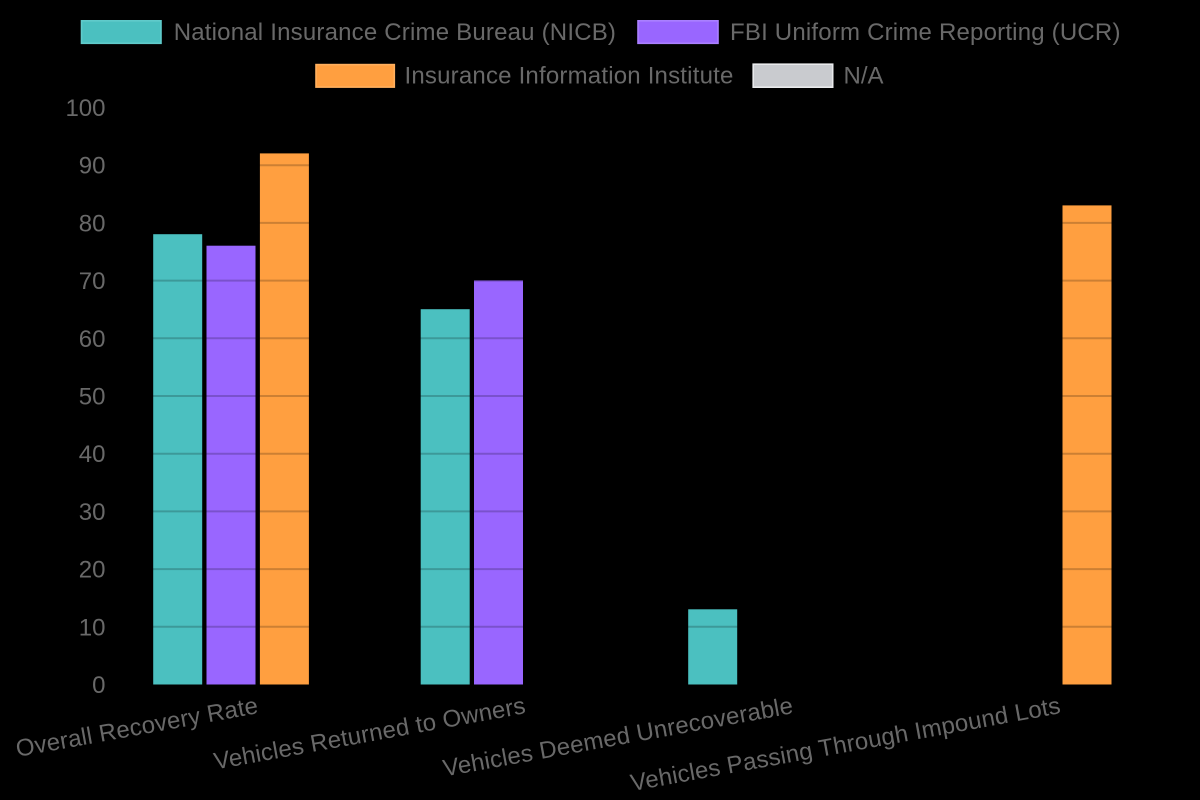 This screenshot has height=800, width=1200. What do you see at coordinates (92, 281) in the screenshot?
I see `svg-text: 70` at bounding box center [92, 281].